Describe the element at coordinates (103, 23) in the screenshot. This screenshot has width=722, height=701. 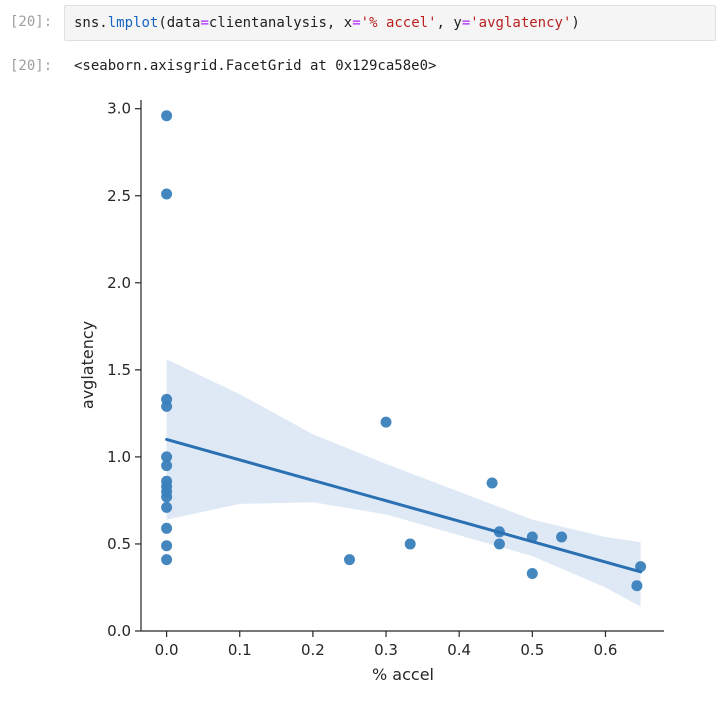
I see `code-token: .` at that location.